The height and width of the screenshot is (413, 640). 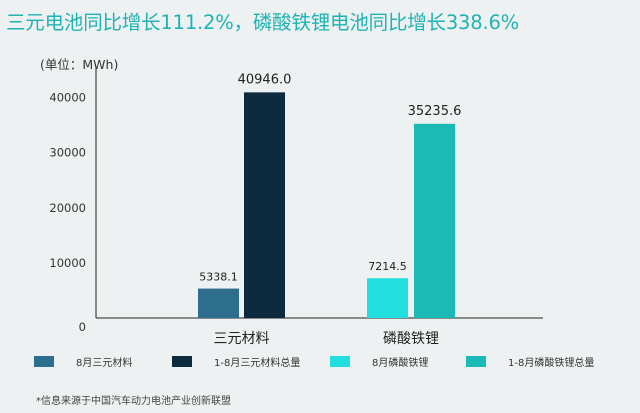 I want to click on legend-item-ytd-ternary: 1-8月三元材料总量, so click(x=236, y=361).